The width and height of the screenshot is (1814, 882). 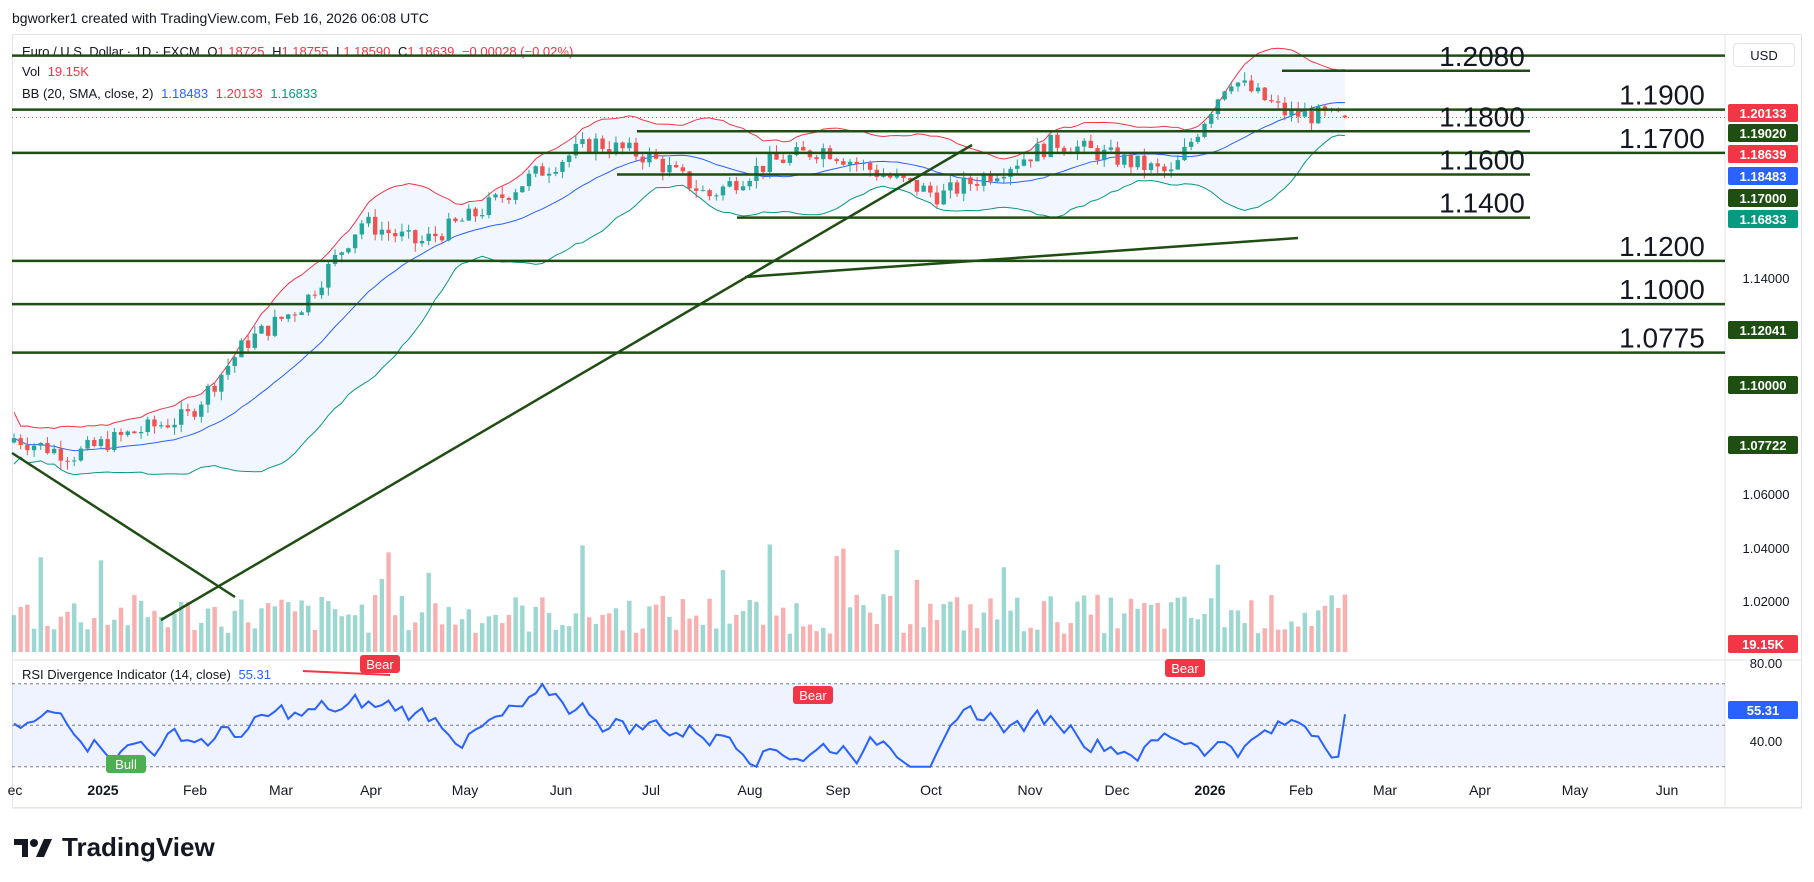 I want to click on signal-badge, so click(x=380, y=664).